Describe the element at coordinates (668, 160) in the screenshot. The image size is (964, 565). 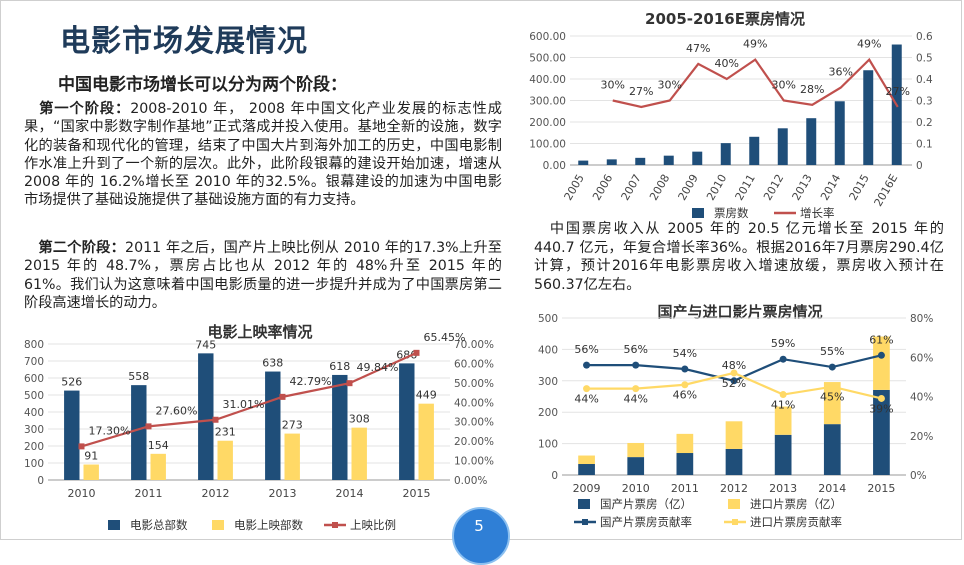
I see `bar-票房数-2008` at that location.